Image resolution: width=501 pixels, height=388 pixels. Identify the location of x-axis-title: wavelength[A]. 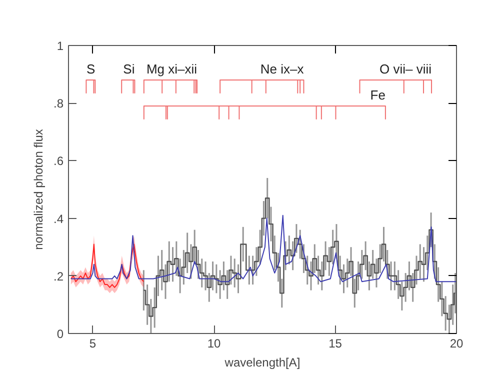
(262, 363).